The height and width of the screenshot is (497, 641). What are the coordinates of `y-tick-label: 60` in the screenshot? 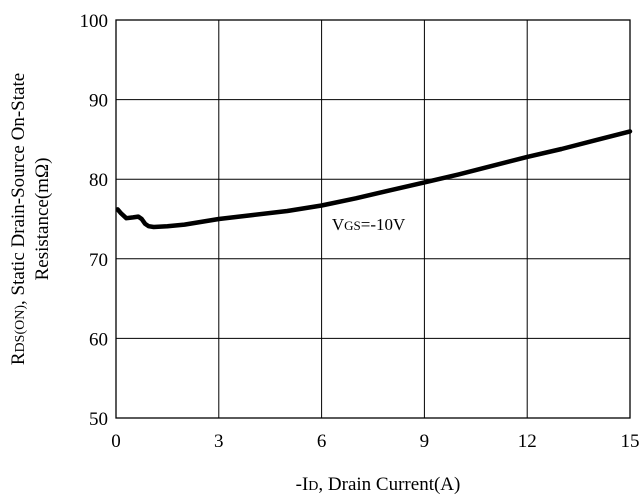 It's located at (98, 339).